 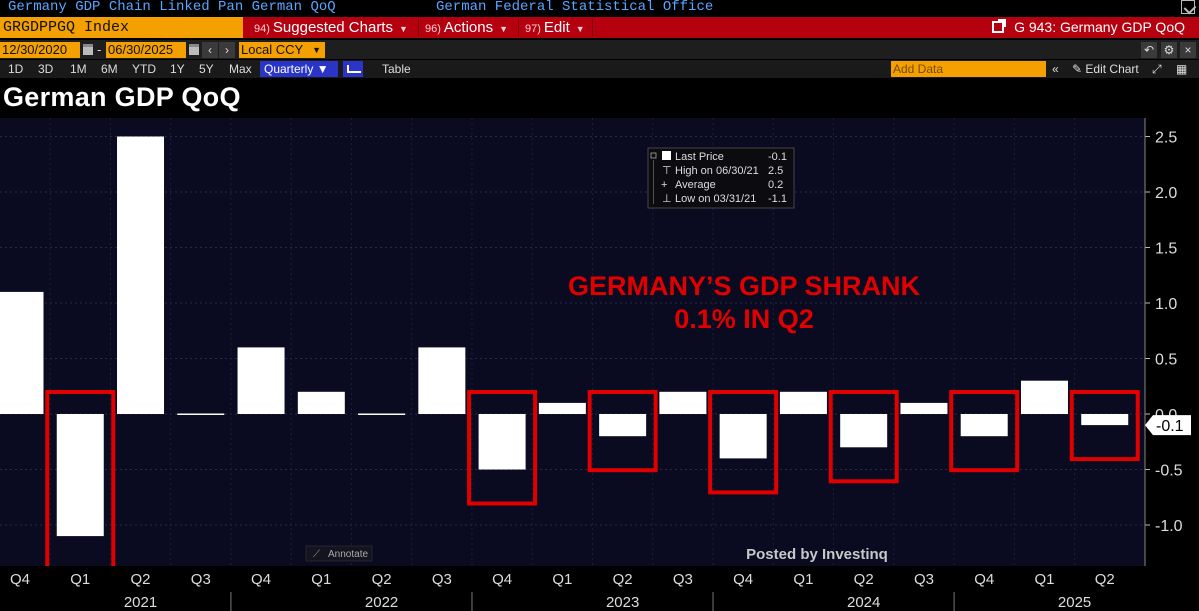 I want to click on next-period-button: ›, so click(x=227, y=50).